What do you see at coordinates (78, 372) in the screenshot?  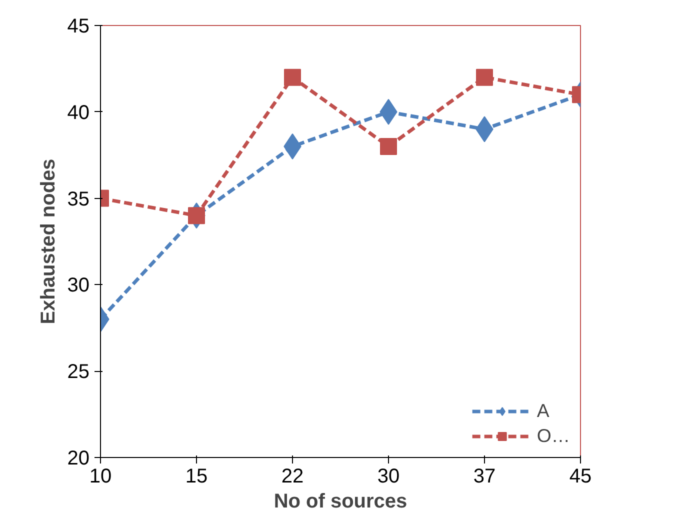 I see `y-tick-label: 25` at bounding box center [78, 372].